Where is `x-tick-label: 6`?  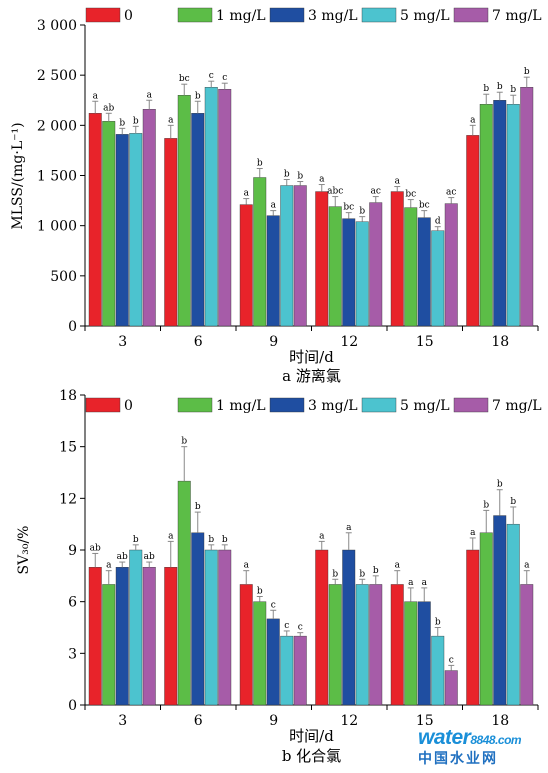
x-tick-label: 6 is located at coordinates (198, 721).